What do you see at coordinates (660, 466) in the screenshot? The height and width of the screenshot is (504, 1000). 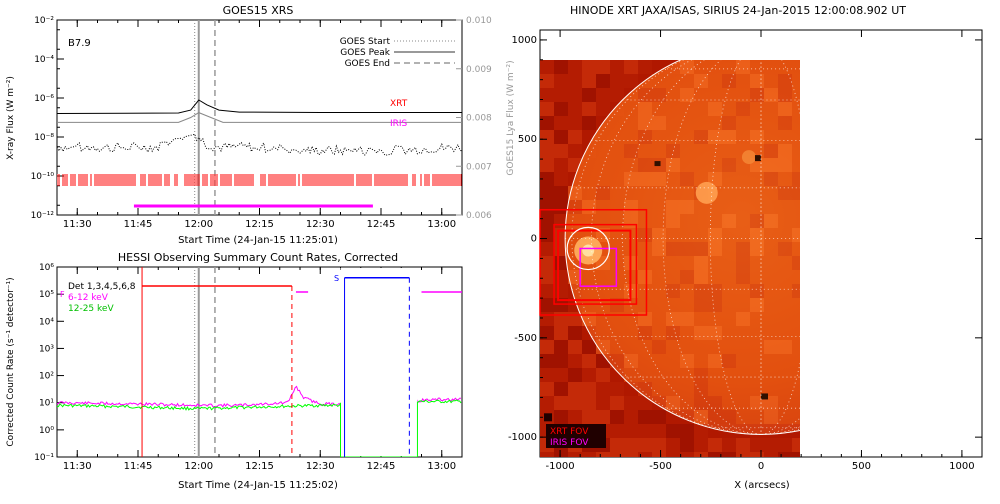 I see `xrt-x-tick-label: -500` at bounding box center [660, 466].